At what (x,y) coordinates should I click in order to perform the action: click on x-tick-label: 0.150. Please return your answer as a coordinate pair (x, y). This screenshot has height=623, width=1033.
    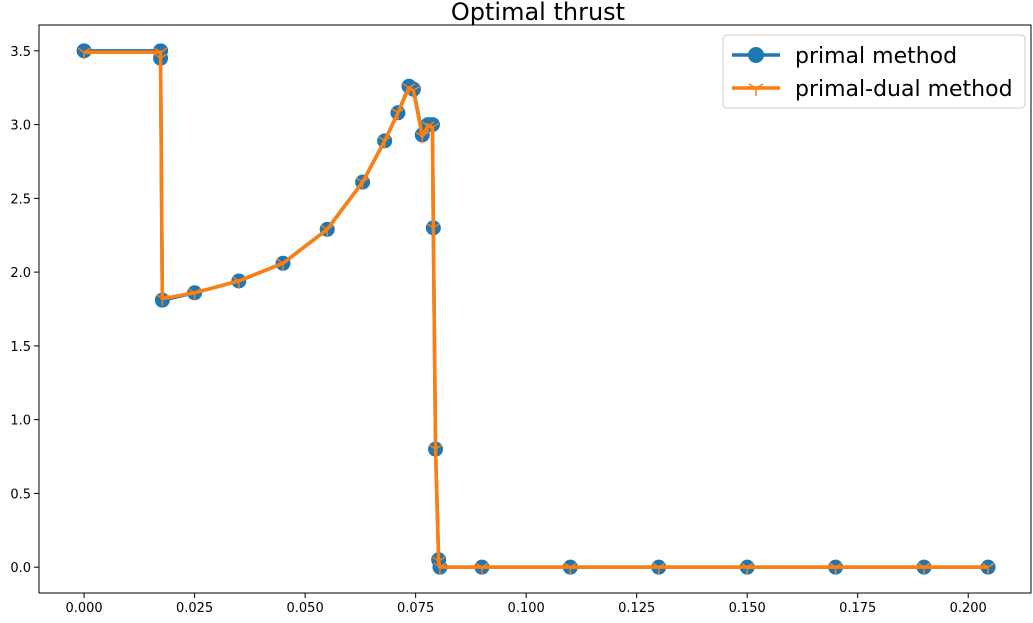
    Looking at the image, I should click on (747, 608).